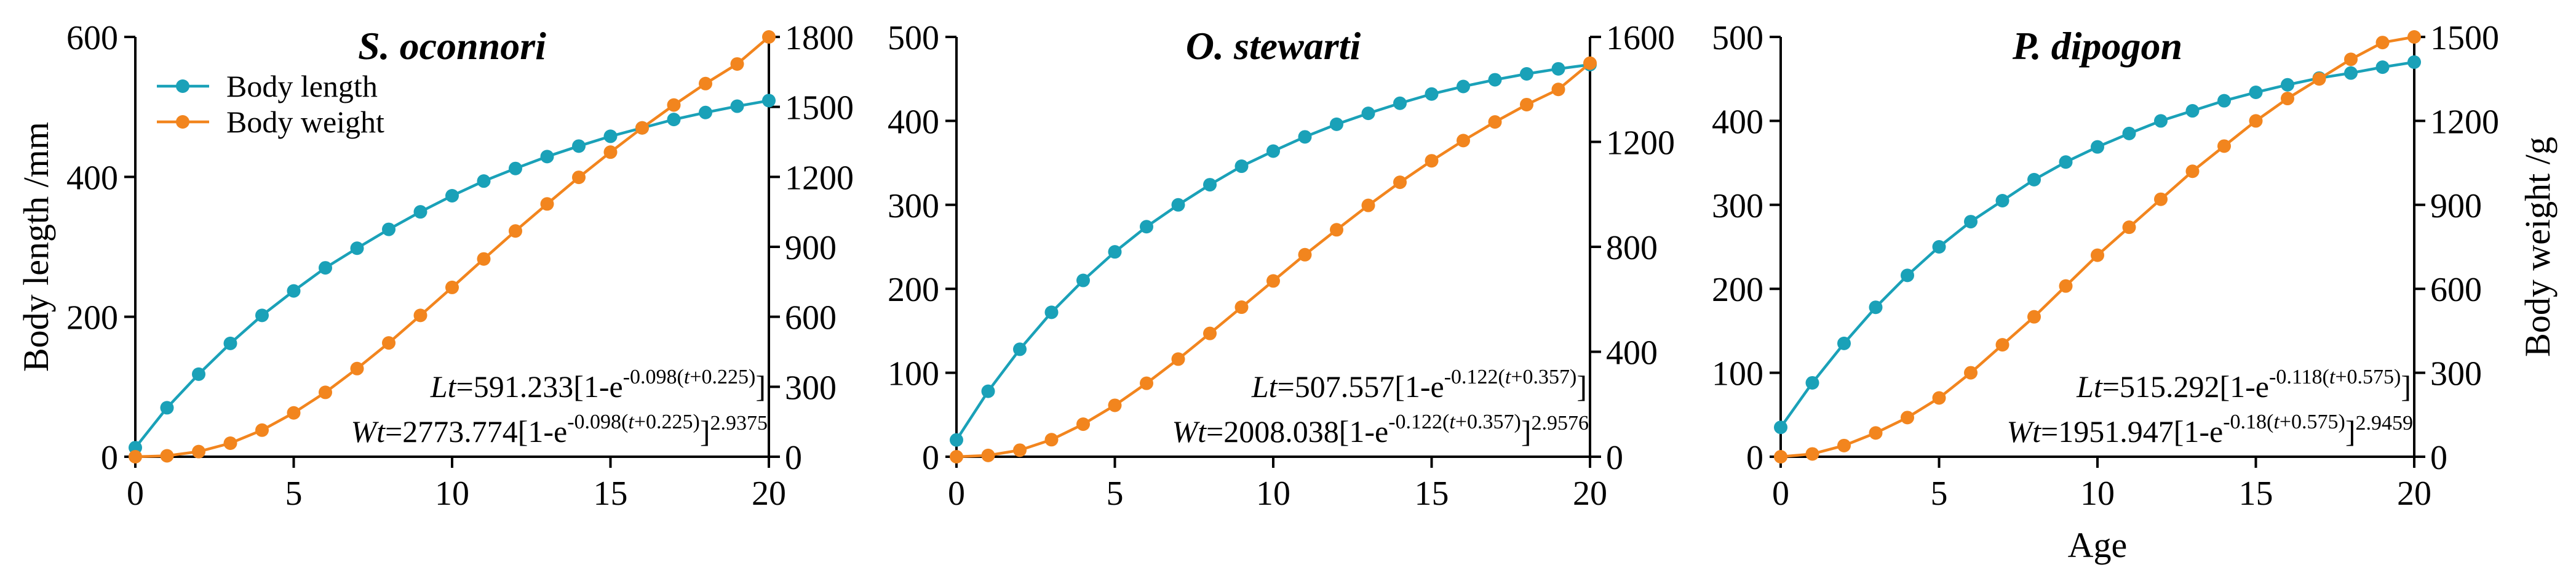 This screenshot has height=586, width=2576. I want to click on y-right-tick-label: 900, so click(811, 248).